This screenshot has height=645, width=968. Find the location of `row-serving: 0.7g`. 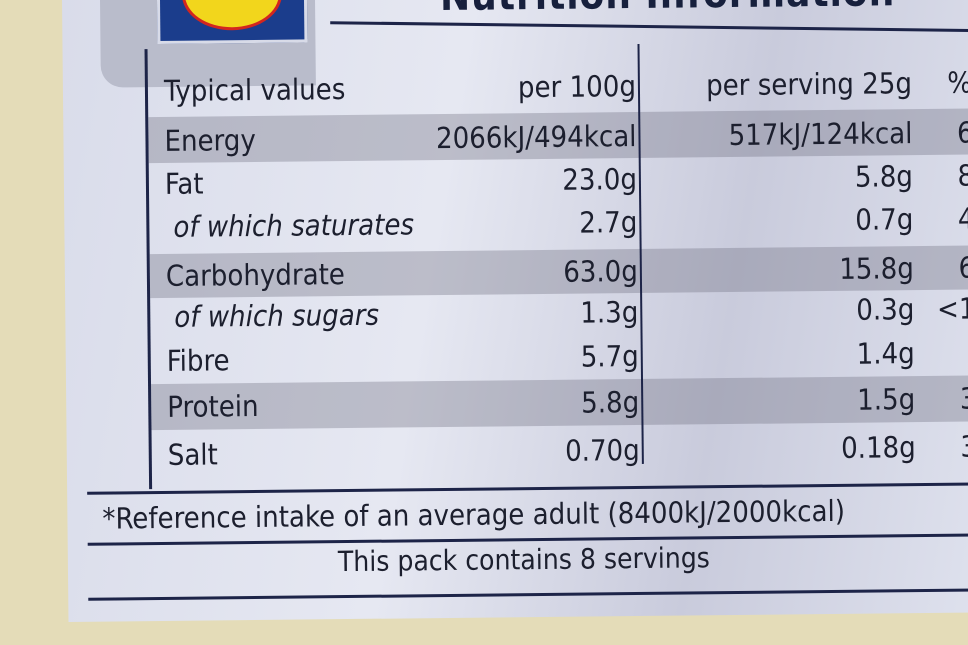

row-serving: 0.7g is located at coordinates (884, 219).